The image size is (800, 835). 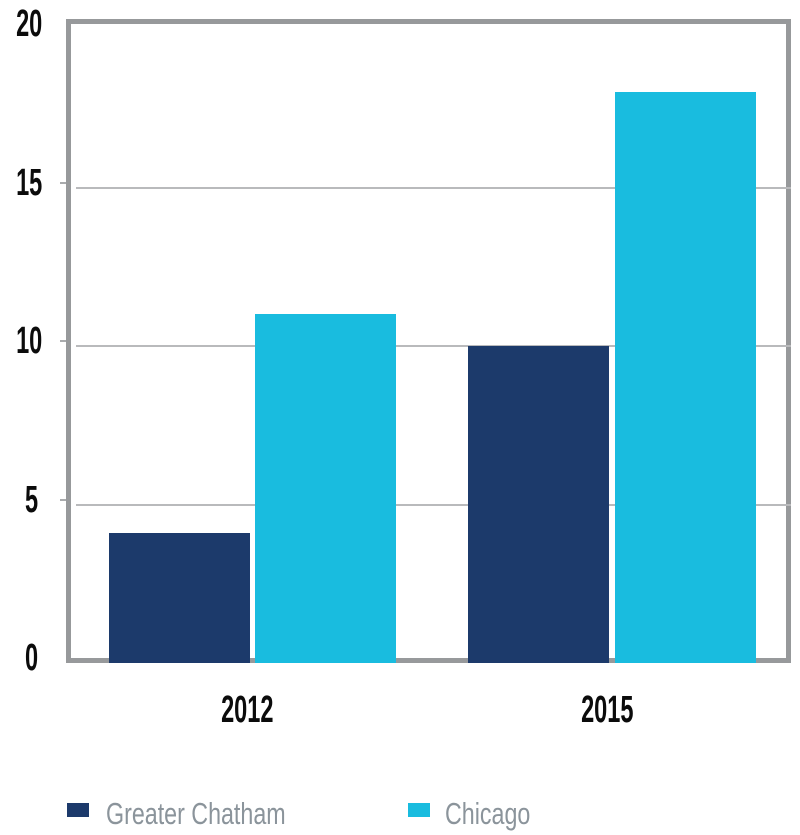 I want to click on legend: Greater Chatham Chicago, so click(x=400, y=814).